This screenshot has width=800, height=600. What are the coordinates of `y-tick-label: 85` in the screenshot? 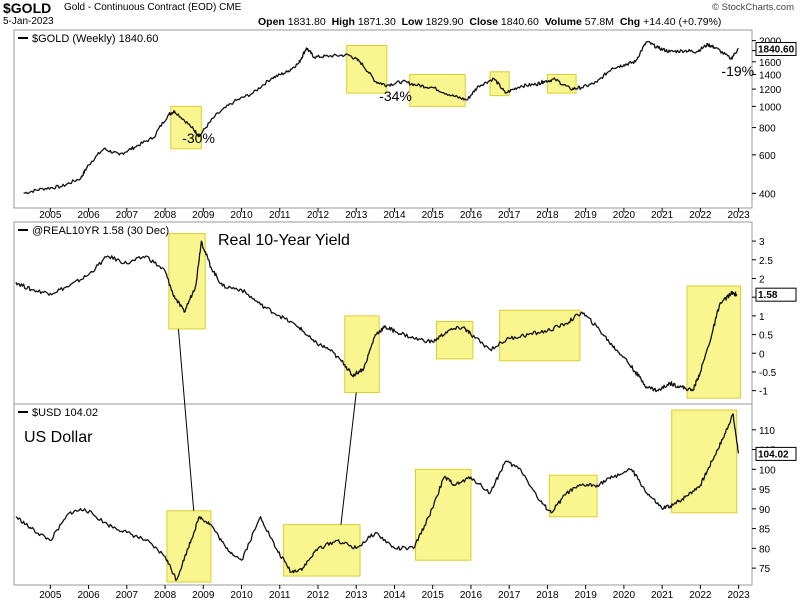 It's located at (765, 530).